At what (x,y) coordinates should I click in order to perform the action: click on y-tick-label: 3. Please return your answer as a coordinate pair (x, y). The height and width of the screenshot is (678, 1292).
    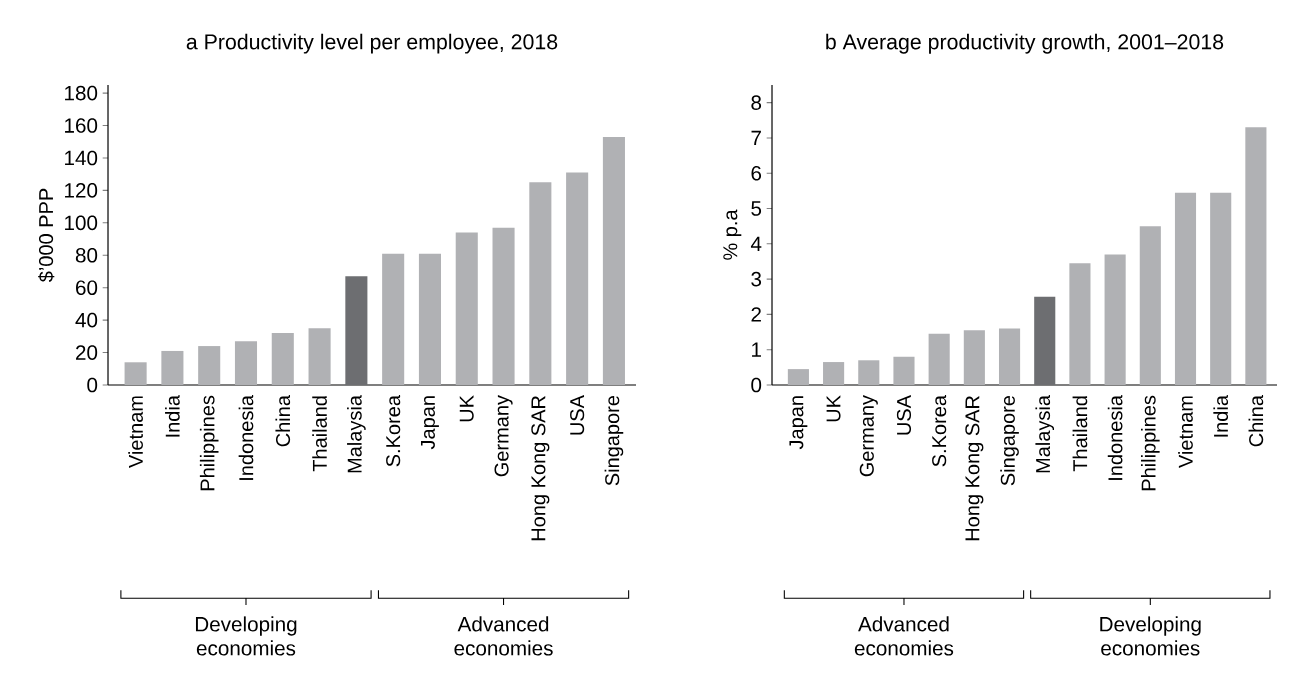
    Looking at the image, I should click on (756, 279).